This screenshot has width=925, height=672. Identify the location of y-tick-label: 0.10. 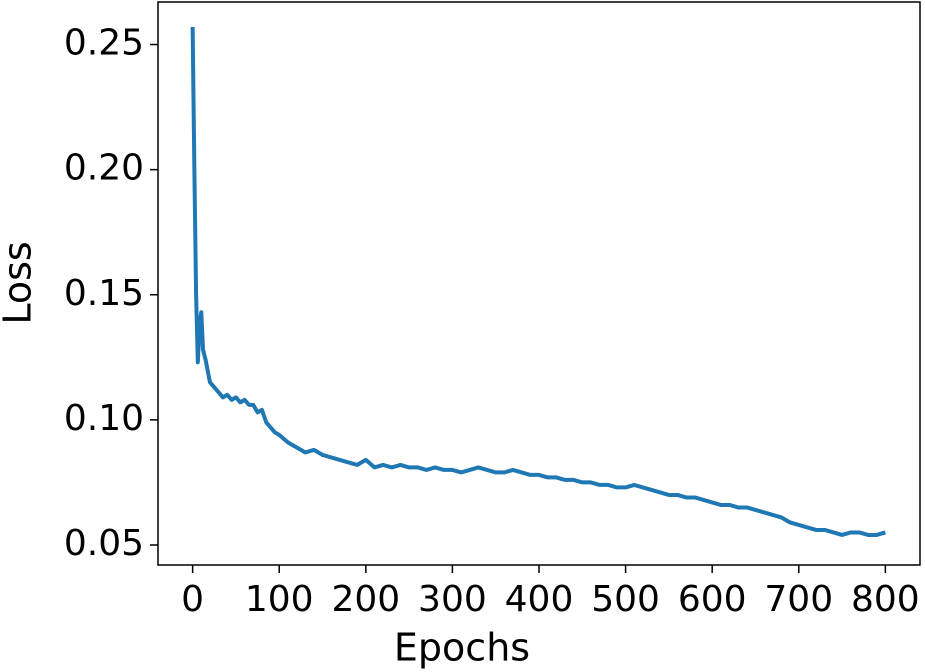
(104, 418).